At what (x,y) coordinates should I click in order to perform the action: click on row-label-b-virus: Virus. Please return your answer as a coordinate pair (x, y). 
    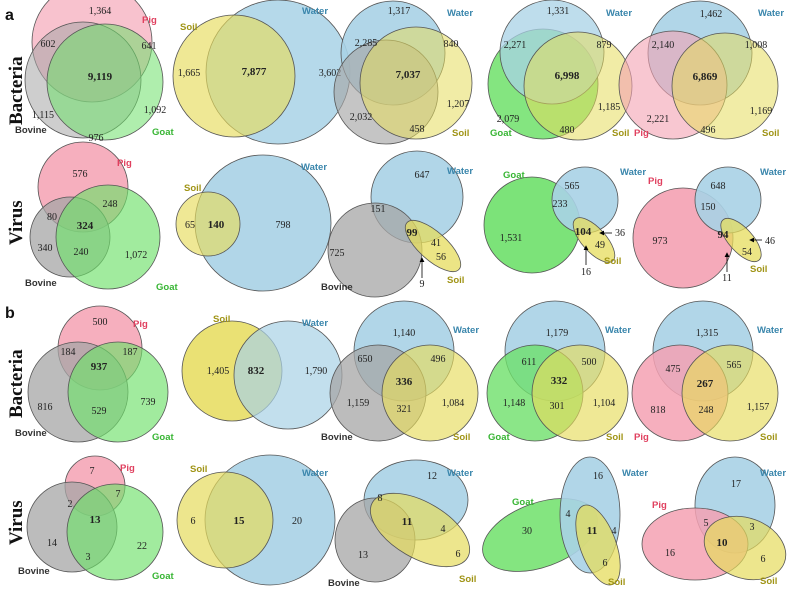
    Looking at the image, I should click on (16, 522).